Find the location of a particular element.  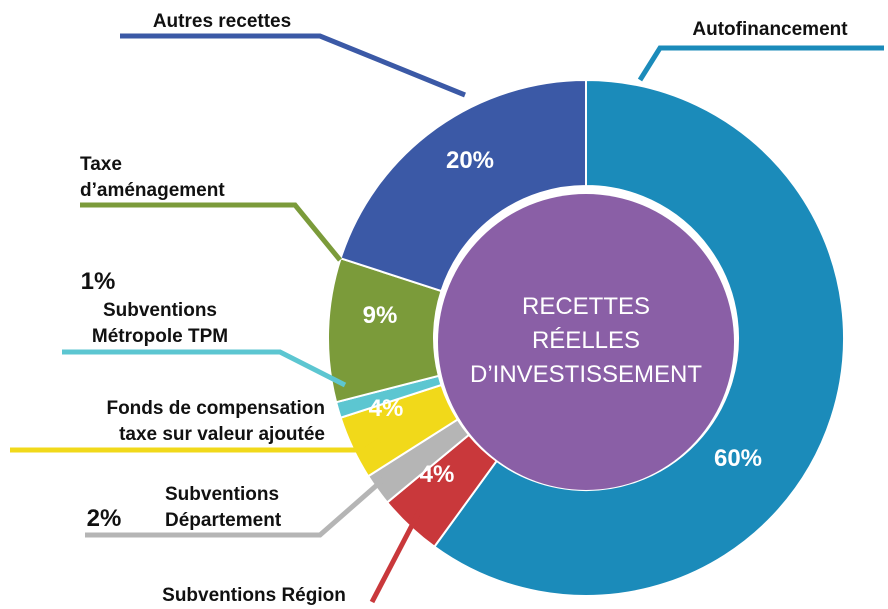

category-label: Taxe d’aménagement is located at coordinates (152, 177).